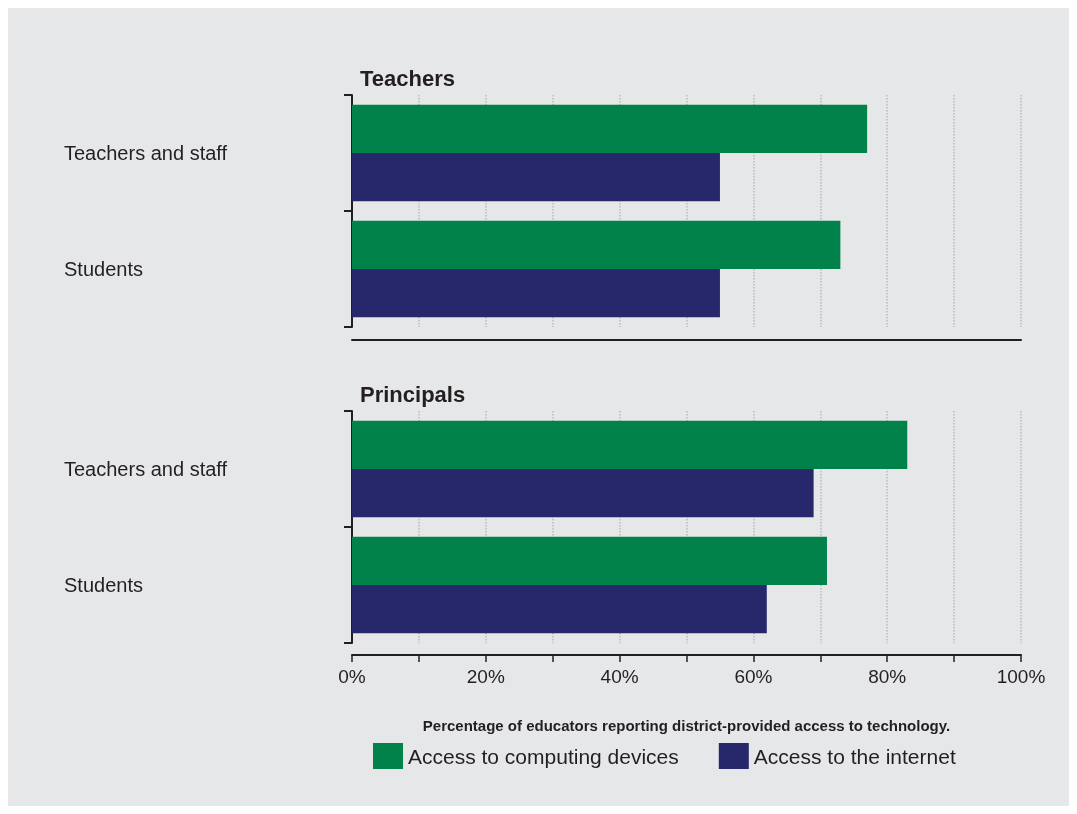 This screenshot has width=1077, height=814. What do you see at coordinates (407, 78) in the screenshot?
I see `chart-title: Teachers` at bounding box center [407, 78].